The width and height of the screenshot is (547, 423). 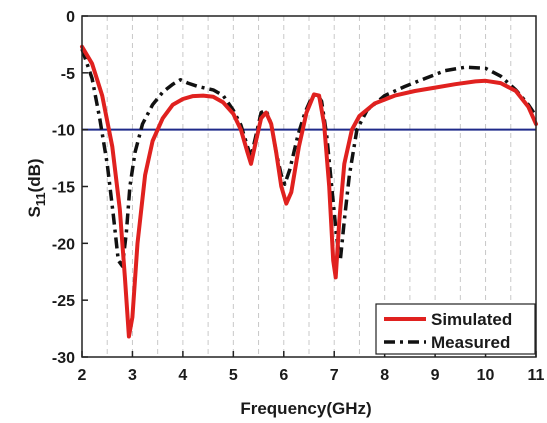 I want to click on y-tick-label: -20, so click(x=63, y=244).